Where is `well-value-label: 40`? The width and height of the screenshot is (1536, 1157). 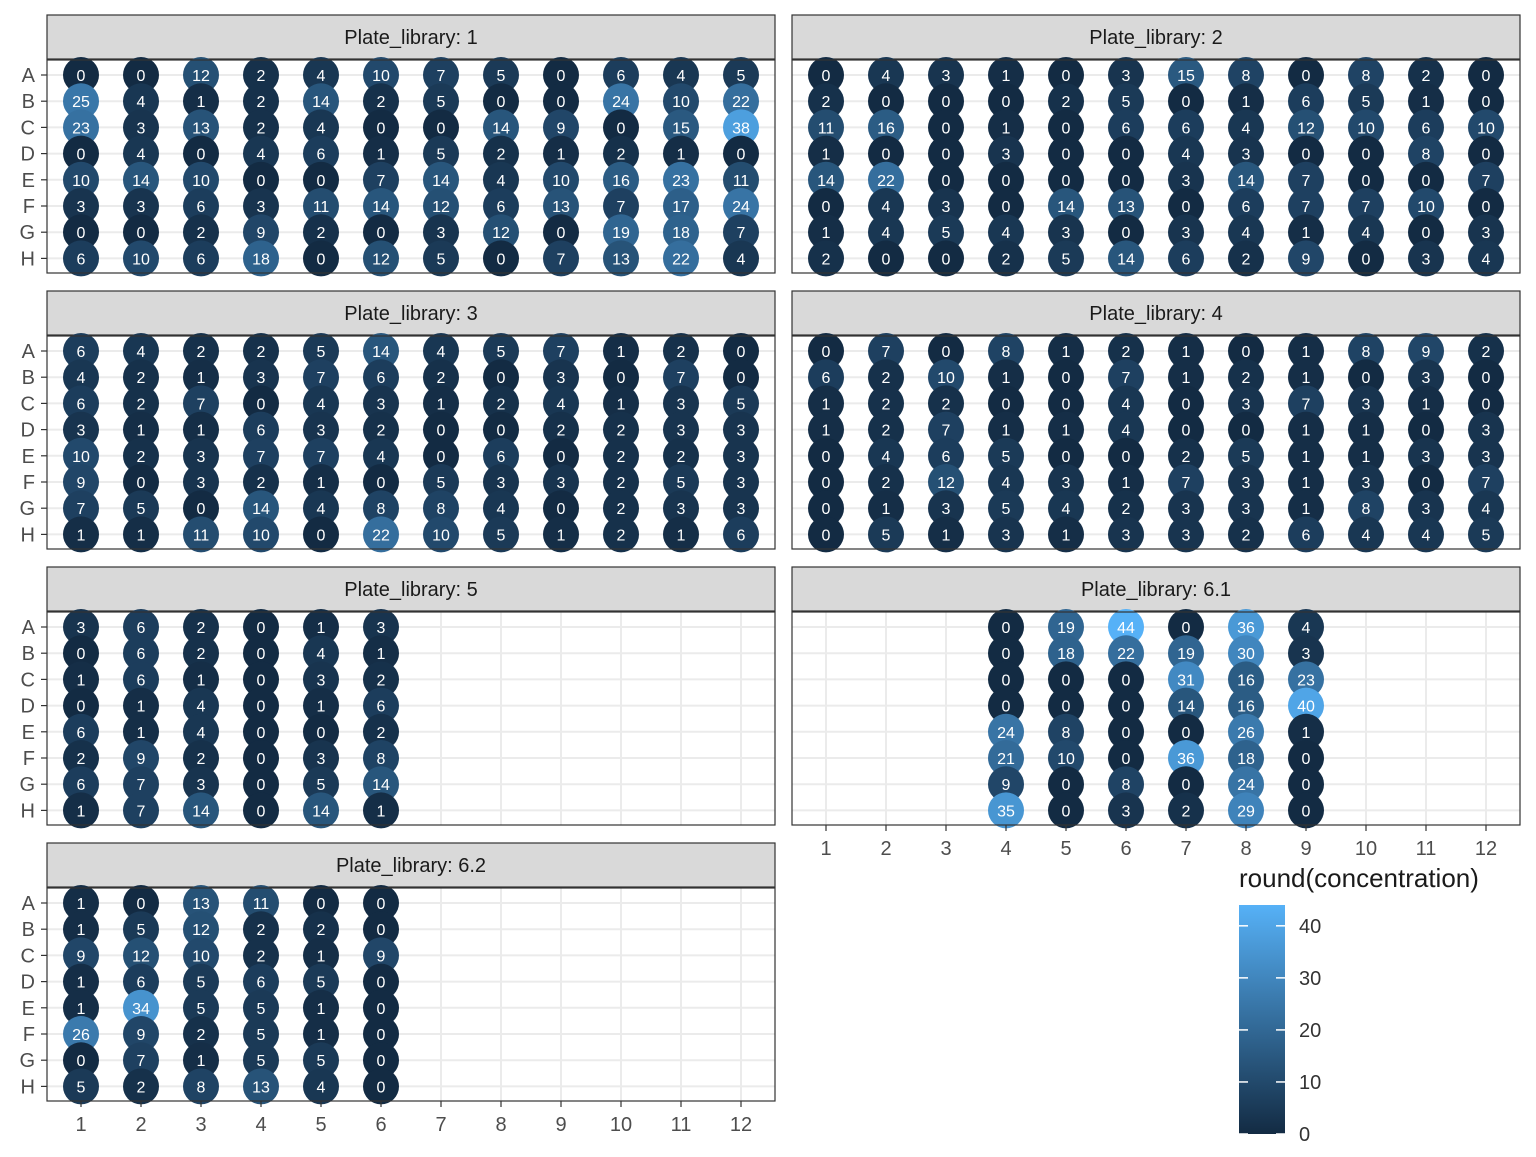 well-value-label: 40 is located at coordinates (1306, 707).